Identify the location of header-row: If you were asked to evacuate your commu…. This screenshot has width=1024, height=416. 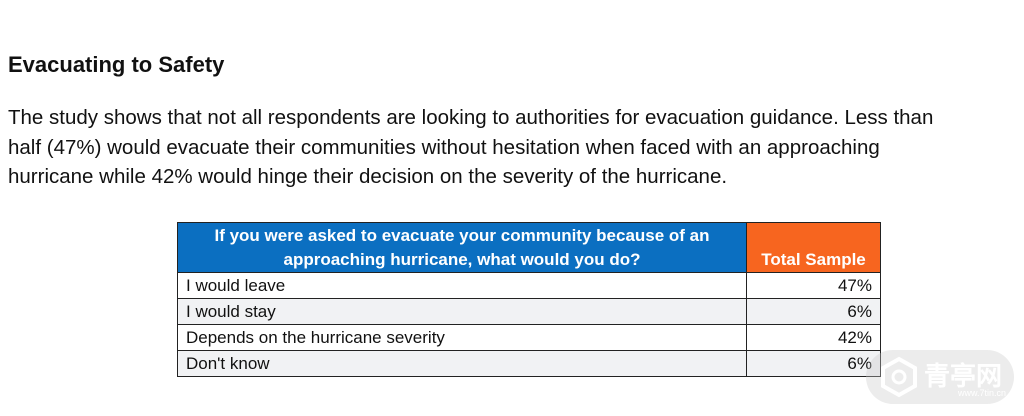
(529, 247).